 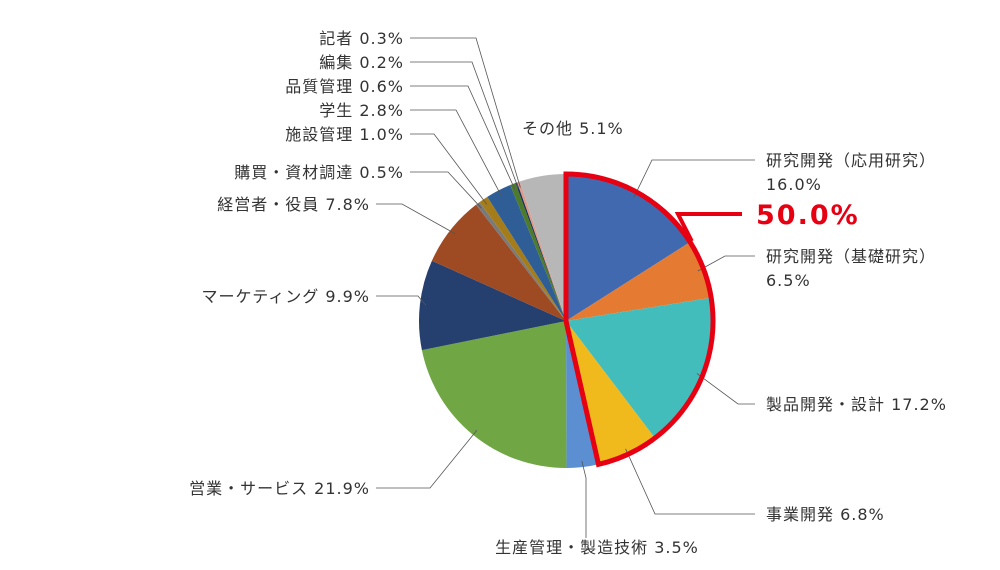 What do you see at coordinates (694, 178) in the screenshot?
I see `leader-line-研究開発-応用研究` at bounding box center [694, 178].